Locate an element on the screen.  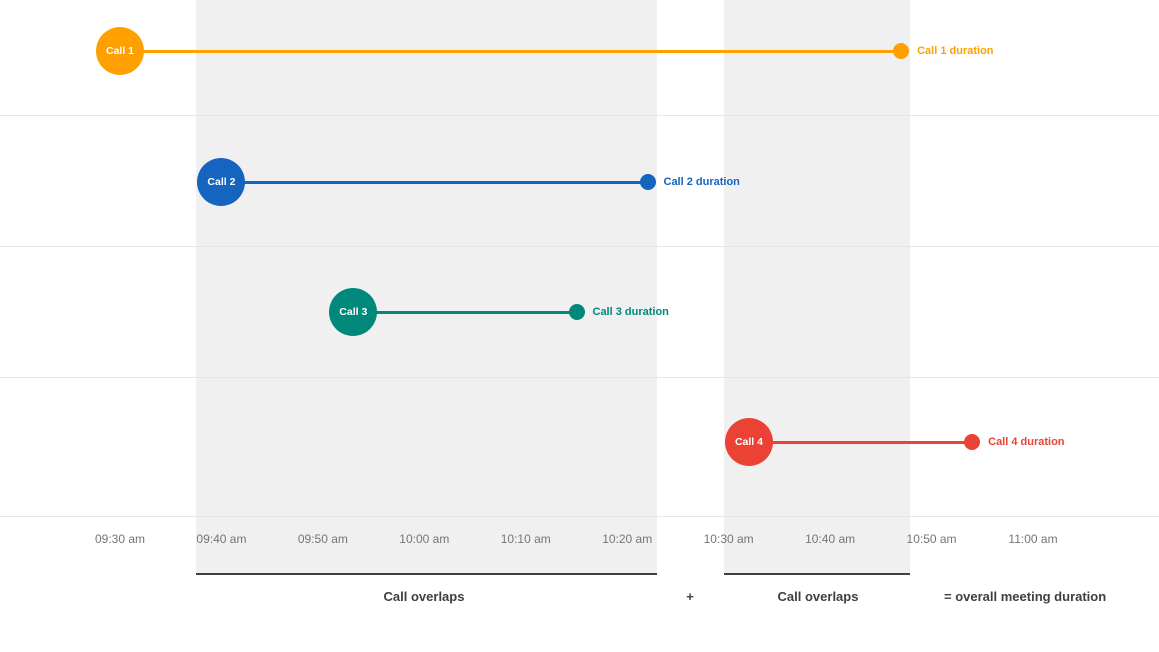
call-label: Call 4 is located at coordinates (748, 442).